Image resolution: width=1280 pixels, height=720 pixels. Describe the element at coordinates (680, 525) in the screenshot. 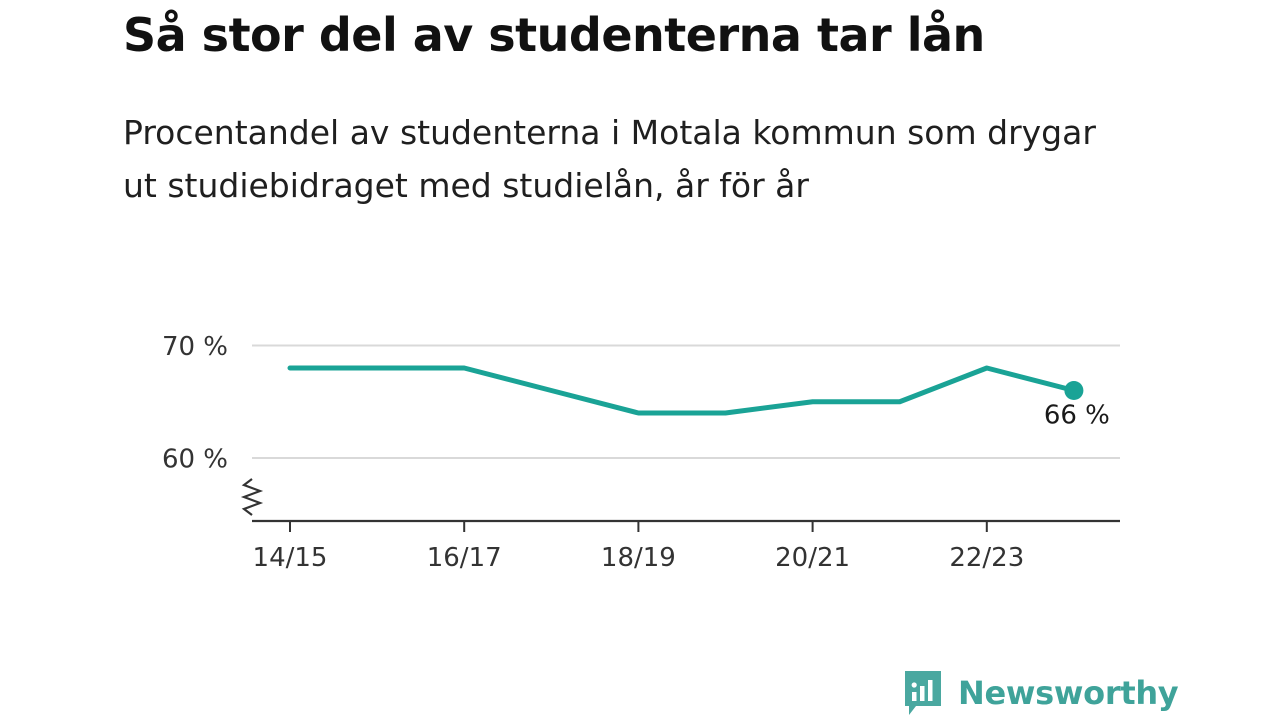

I see `x-axis: 14/15 16/17 18/19 20/21 22/23` at that location.